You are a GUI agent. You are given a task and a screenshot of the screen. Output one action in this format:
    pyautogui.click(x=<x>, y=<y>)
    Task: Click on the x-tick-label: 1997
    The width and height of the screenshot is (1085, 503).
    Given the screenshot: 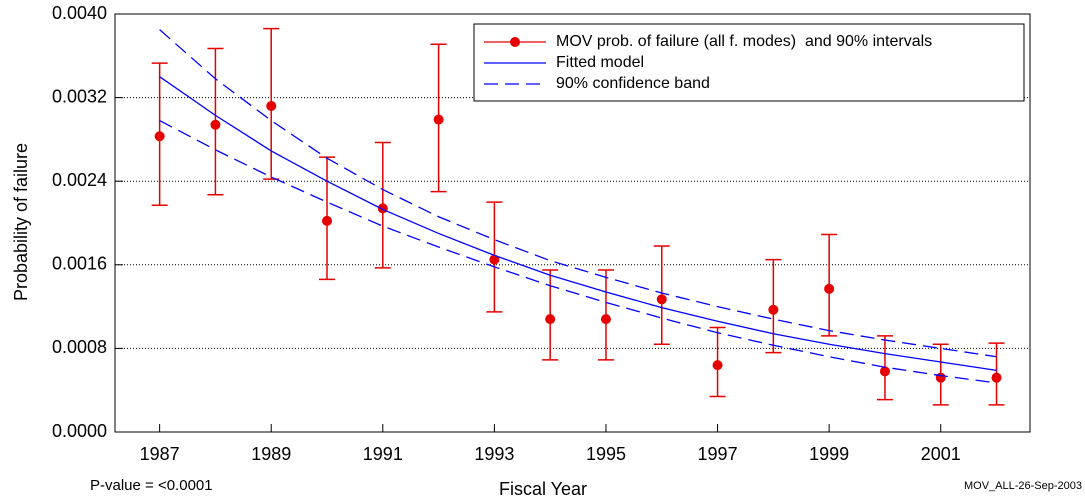 What is the action you would take?
    pyautogui.click(x=718, y=454)
    